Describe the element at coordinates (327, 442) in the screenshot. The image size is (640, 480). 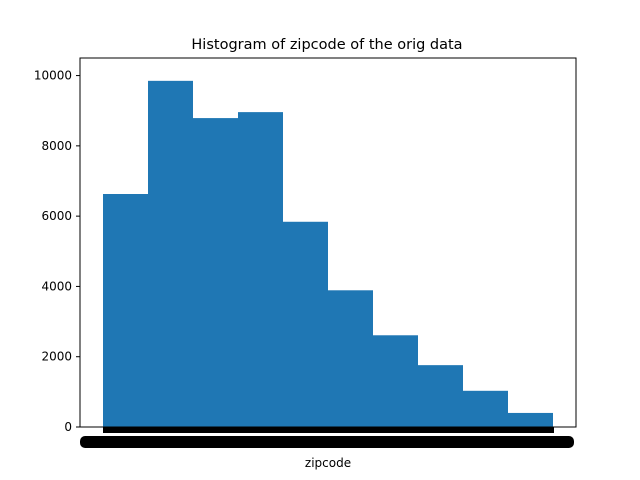
I see `x-tick-labels-band` at that location.